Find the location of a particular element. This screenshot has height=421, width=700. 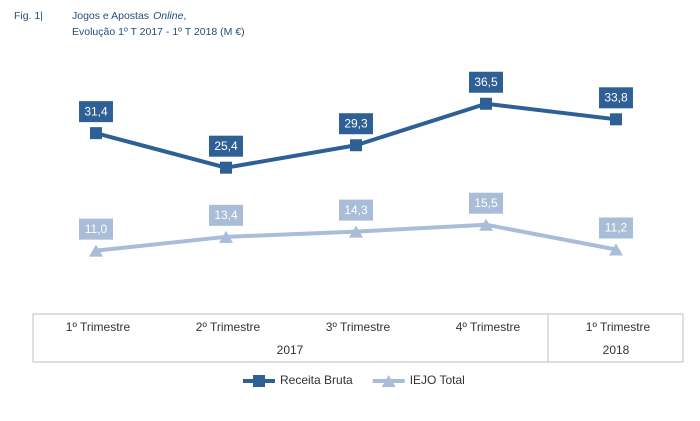

title-emphasis: Online is located at coordinates (168, 16).